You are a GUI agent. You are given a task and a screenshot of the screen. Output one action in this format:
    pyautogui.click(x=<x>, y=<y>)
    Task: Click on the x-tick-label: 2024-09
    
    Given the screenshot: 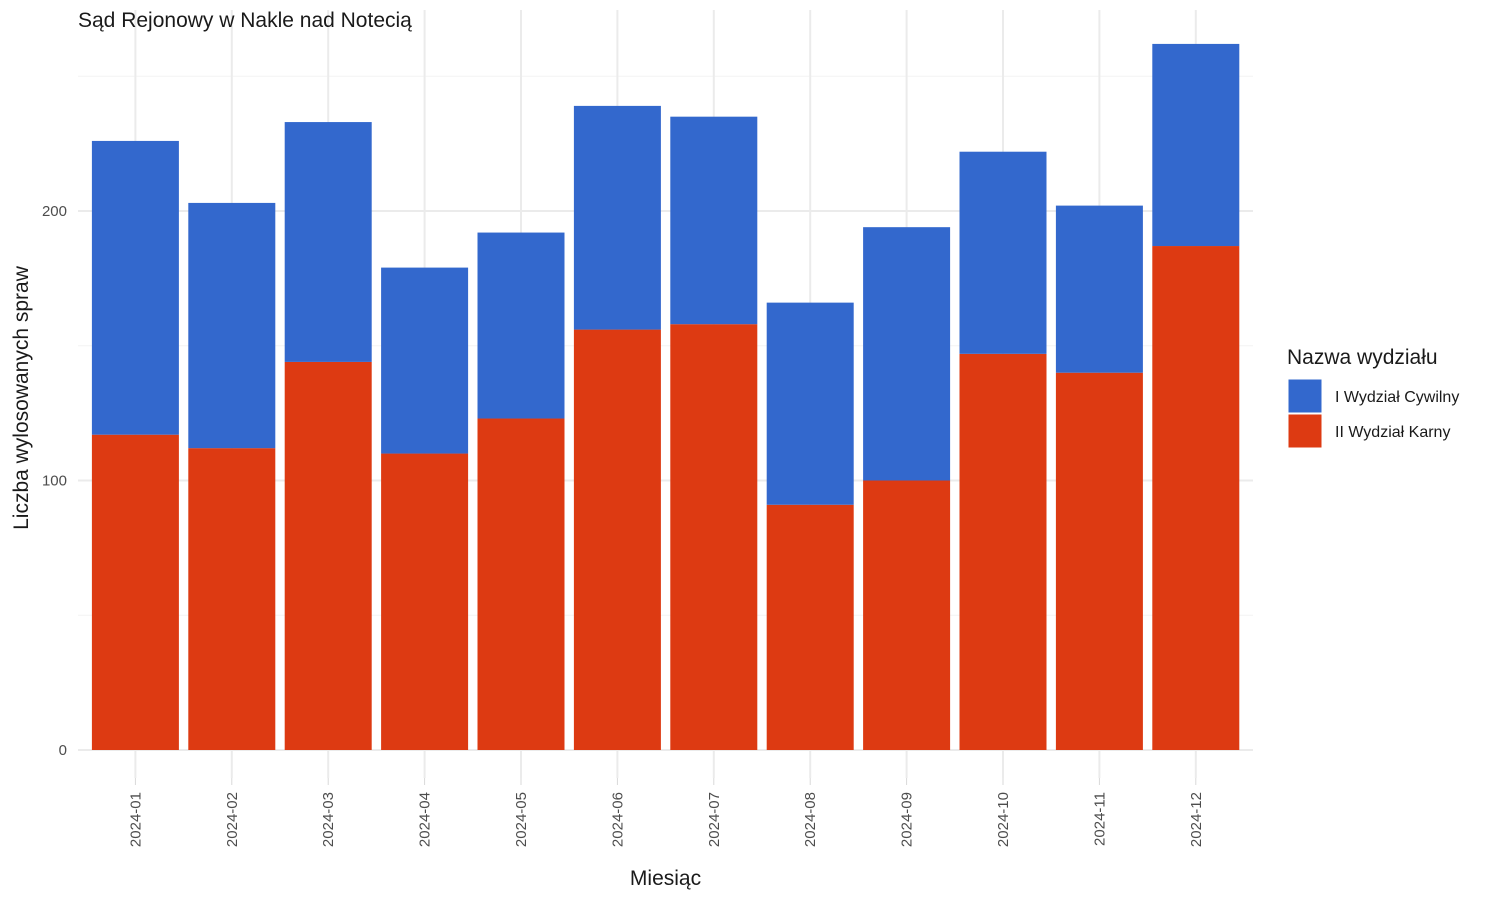 What is the action you would take?
    pyautogui.click(x=907, y=819)
    